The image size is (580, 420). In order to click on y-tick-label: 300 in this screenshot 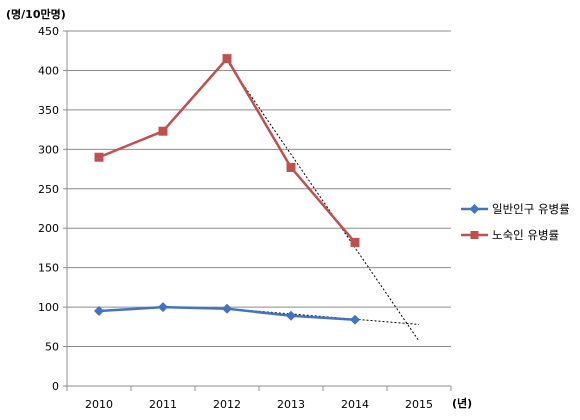, I will do `click(48, 149)`.